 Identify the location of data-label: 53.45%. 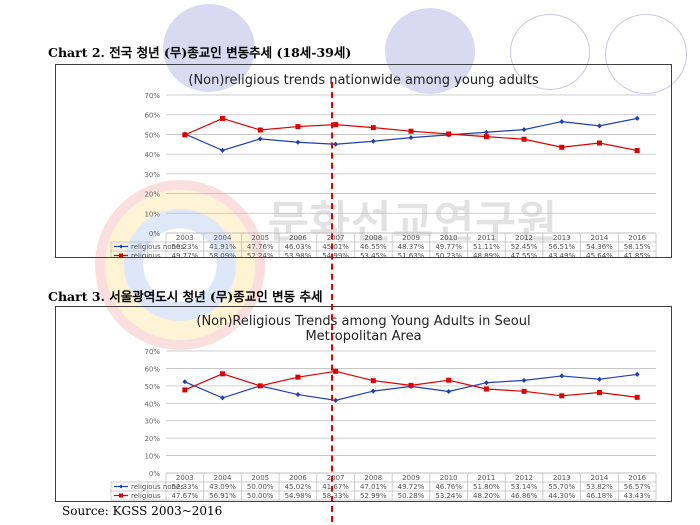
(373, 254).